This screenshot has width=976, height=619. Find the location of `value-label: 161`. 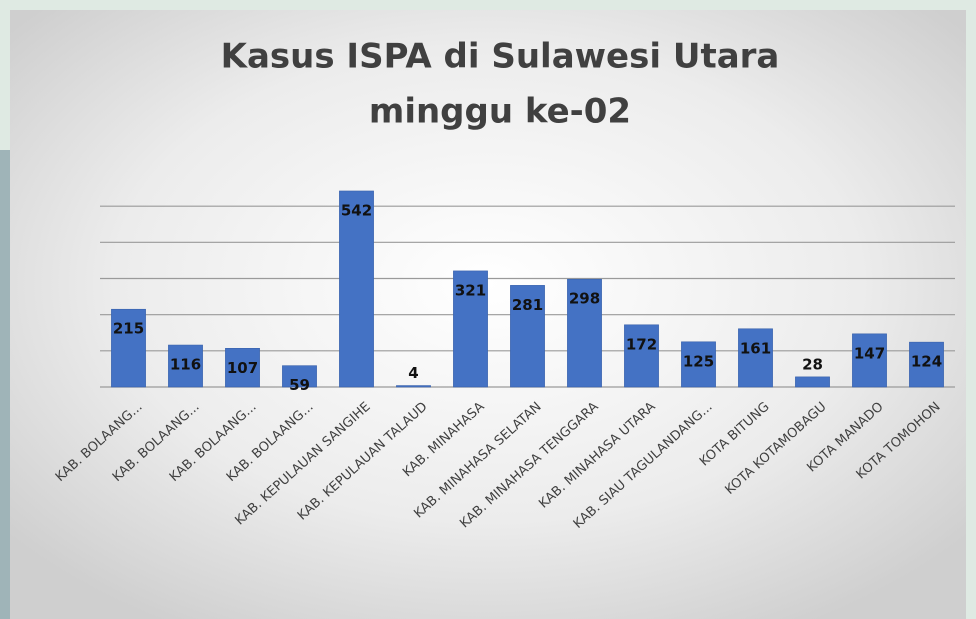

value-label: 161 is located at coordinates (755, 348).